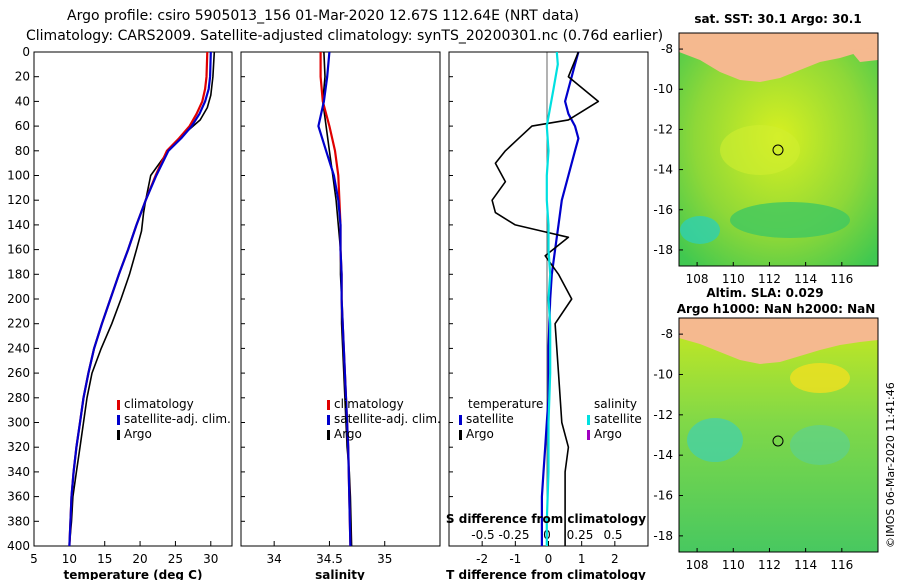 Image resolution: width=900 pixels, height=580 pixels. I want to click on salinity-series, so click(335, 299).